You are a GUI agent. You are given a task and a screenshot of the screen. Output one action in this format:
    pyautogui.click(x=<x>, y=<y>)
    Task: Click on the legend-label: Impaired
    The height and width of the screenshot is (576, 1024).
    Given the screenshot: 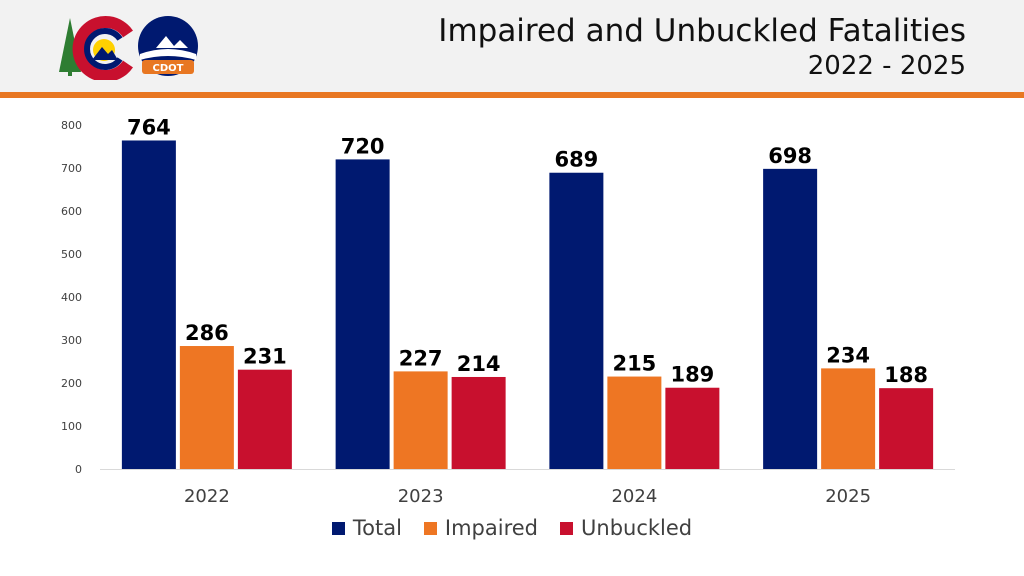 What is the action you would take?
    pyautogui.click(x=491, y=528)
    